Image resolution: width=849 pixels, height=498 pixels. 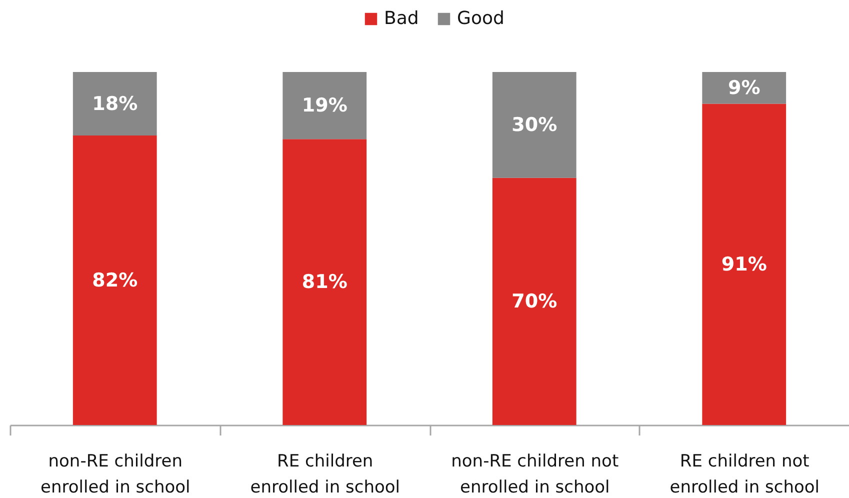 What do you see at coordinates (401, 18) in the screenshot?
I see `legend-label: Bad` at bounding box center [401, 18].